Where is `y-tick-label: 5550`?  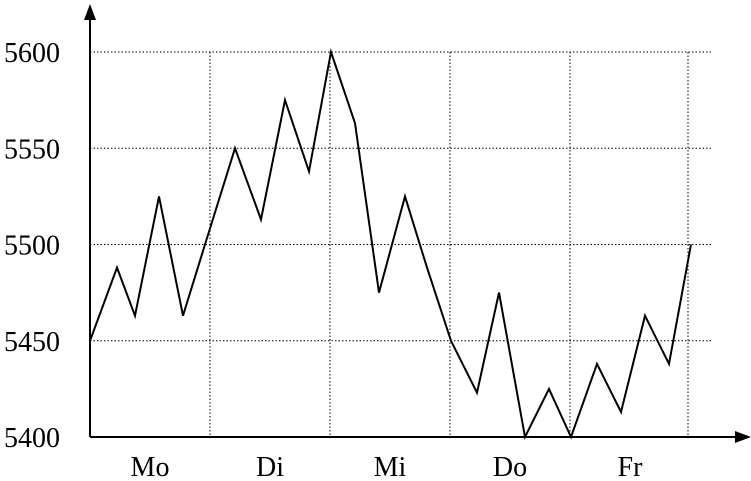 y-tick-label: 5550 is located at coordinates (32, 149).